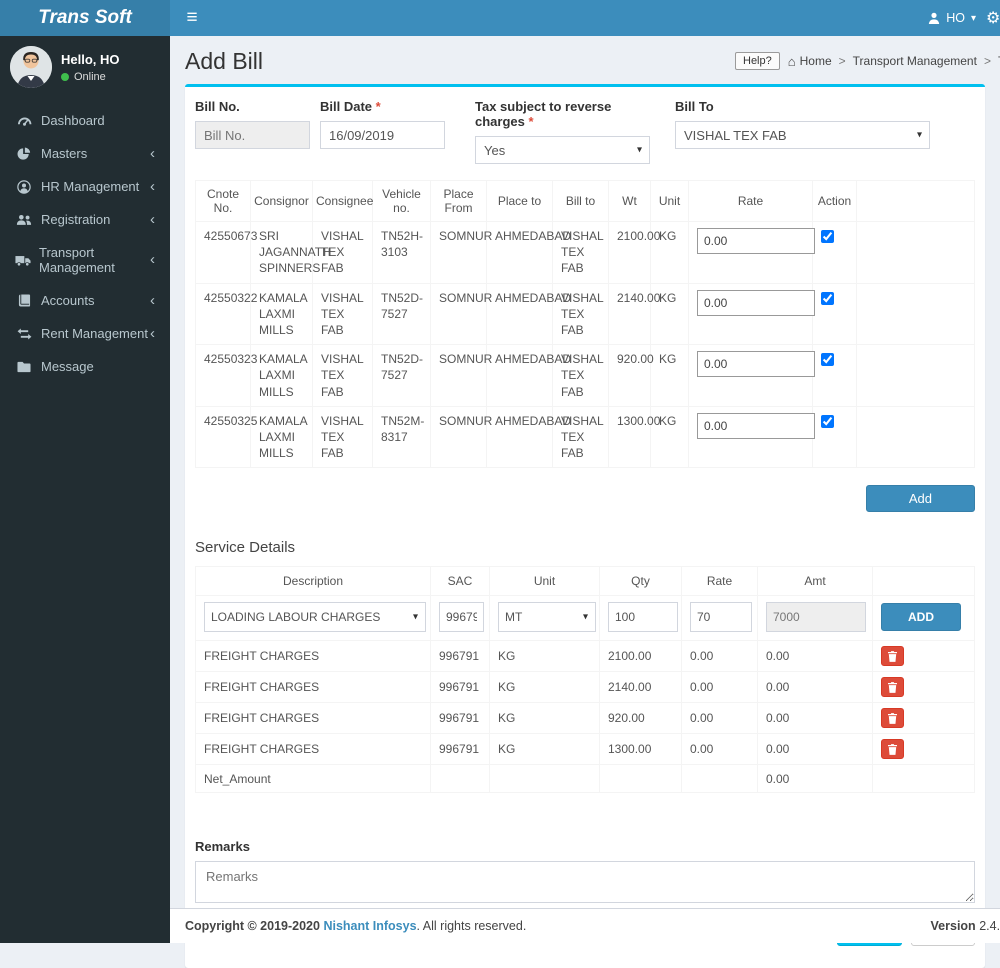  I want to click on col-rate: Rate, so click(750, 201).